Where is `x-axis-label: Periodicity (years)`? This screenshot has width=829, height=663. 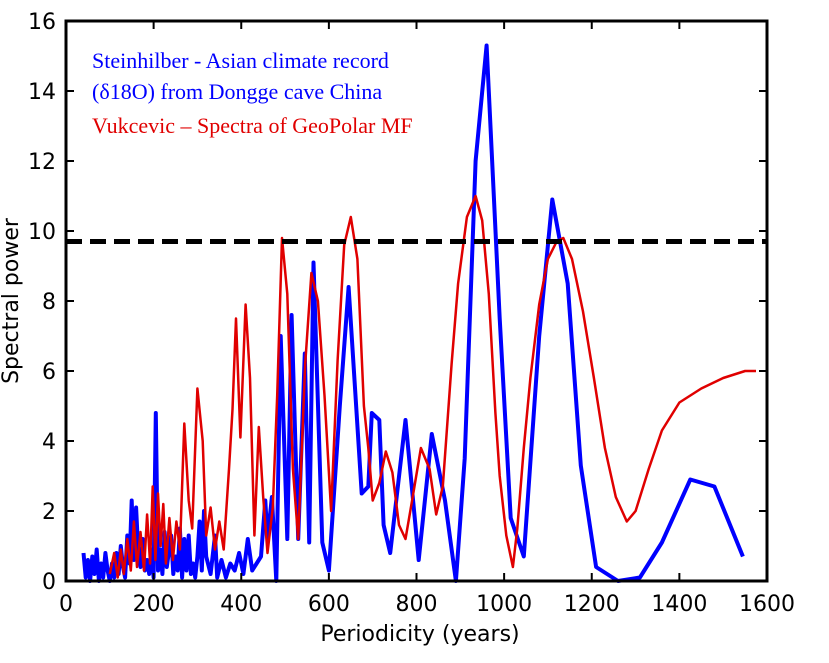
x-axis-label: Periodicity (years) is located at coordinates (419, 634).